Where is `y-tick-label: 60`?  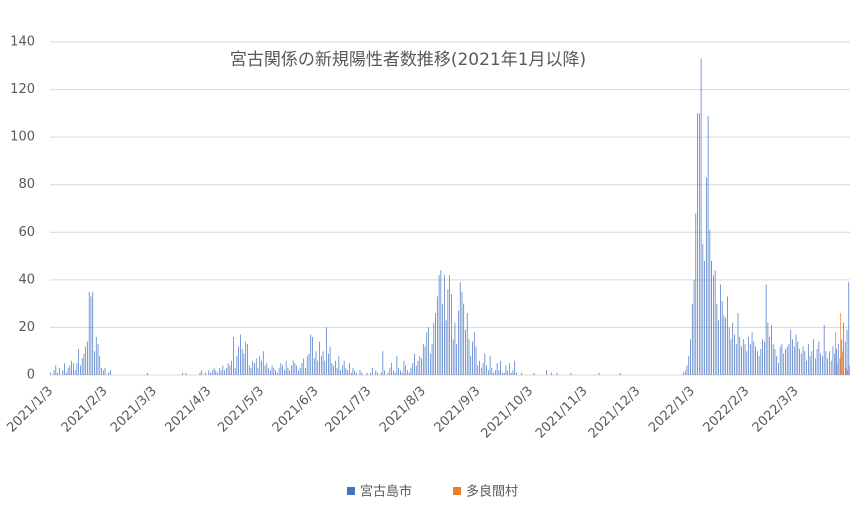 y-tick-label: 60 is located at coordinates (26, 232).